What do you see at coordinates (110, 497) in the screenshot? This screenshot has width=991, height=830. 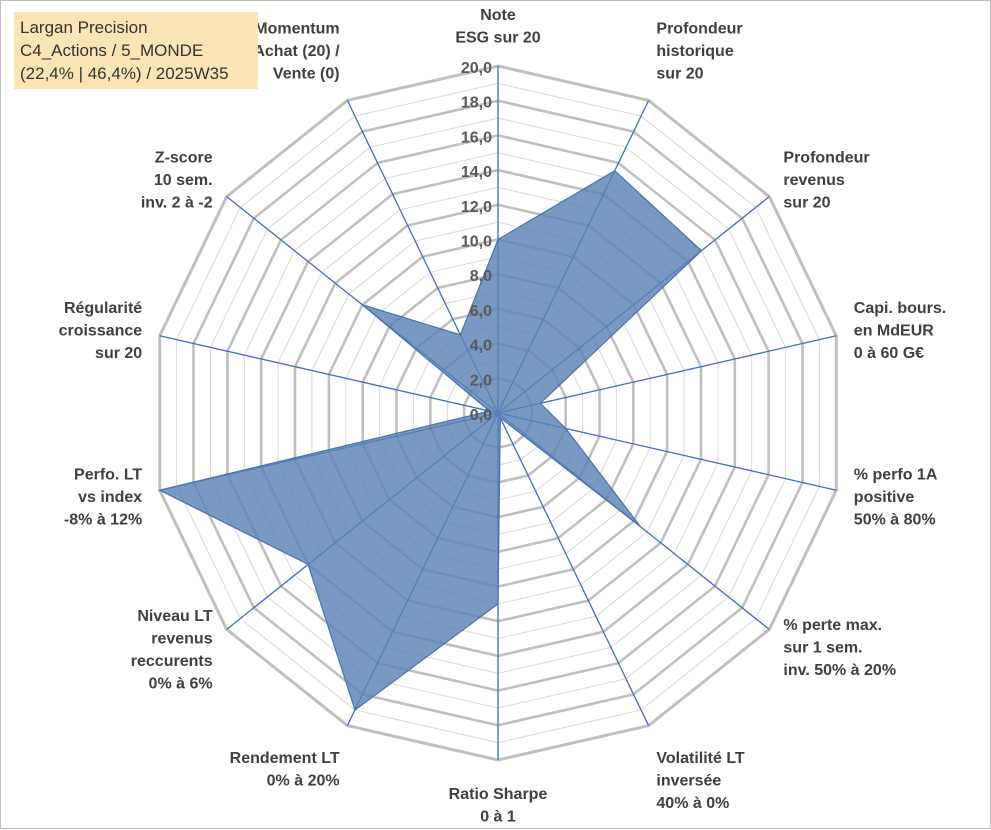 I see `axis-label-line: vs index` at bounding box center [110, 497].